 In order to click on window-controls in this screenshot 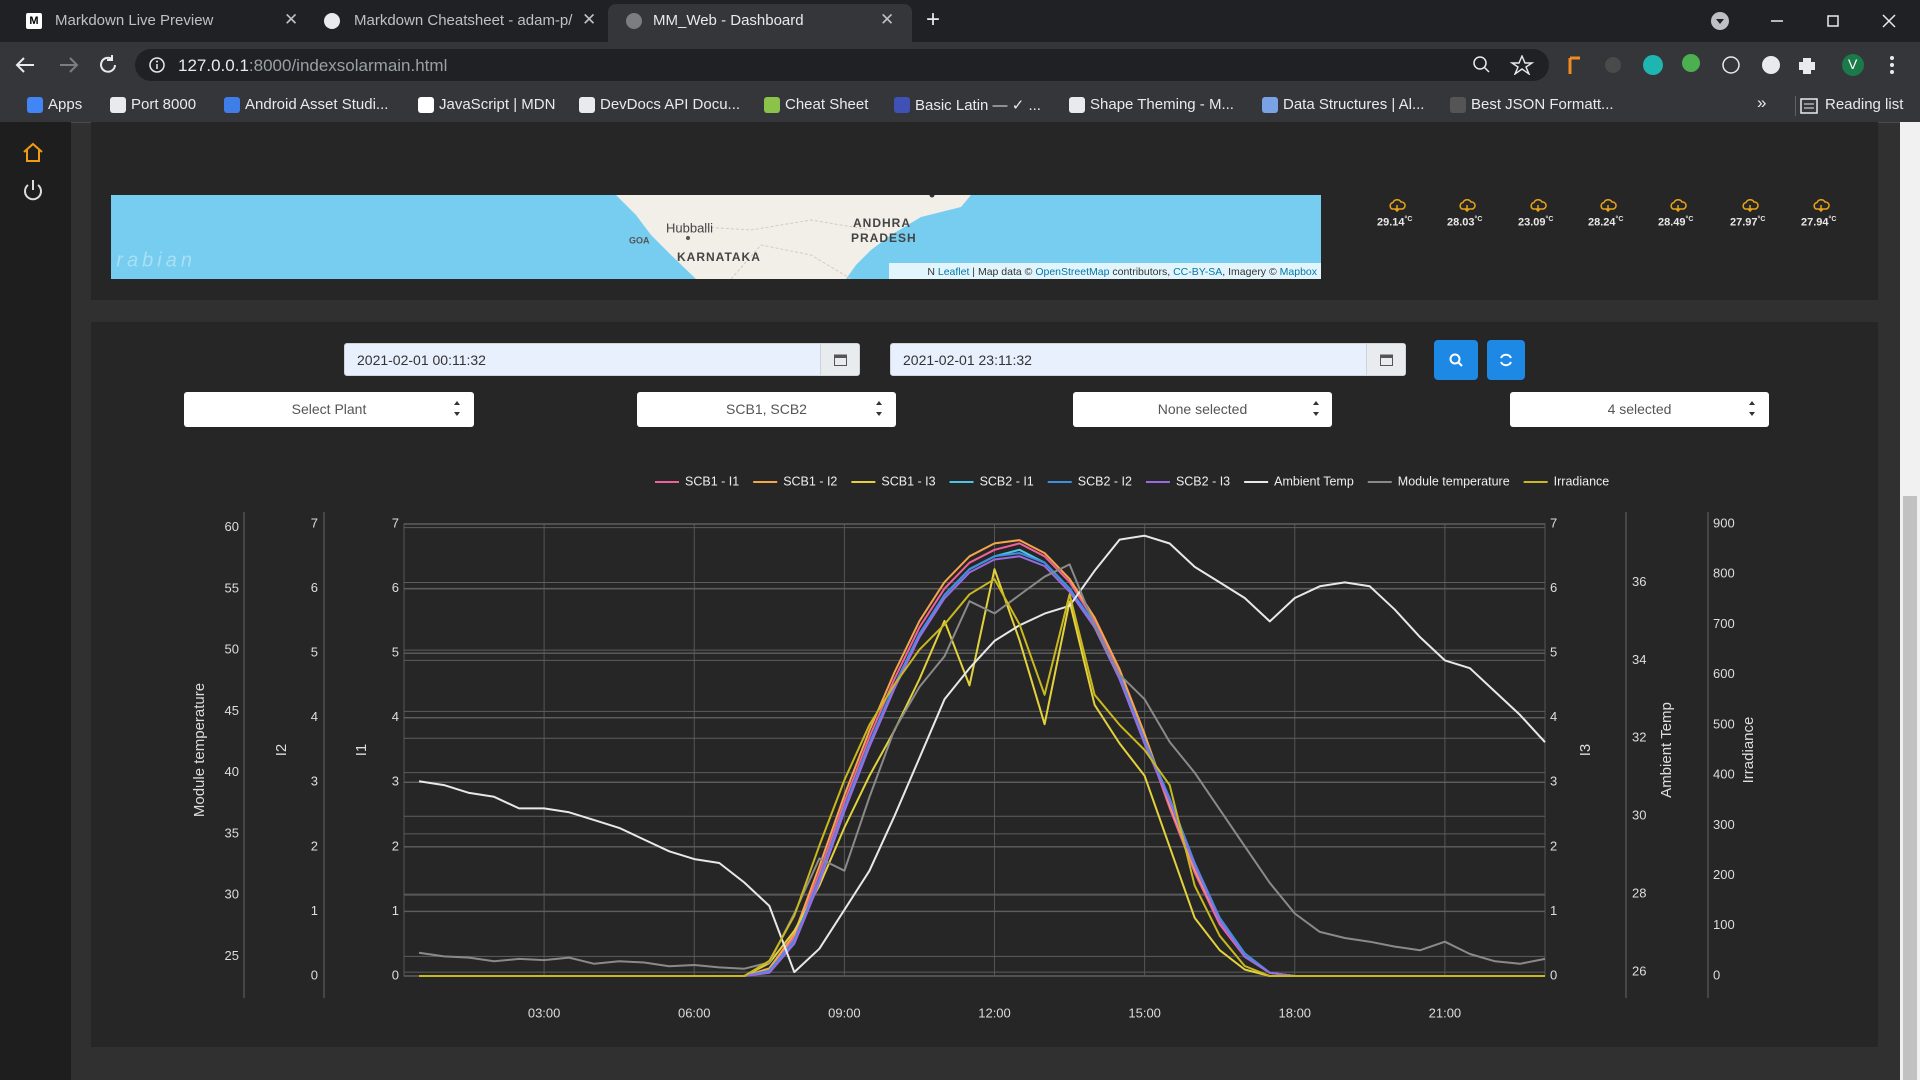, I will do `click(1803, 21)`.